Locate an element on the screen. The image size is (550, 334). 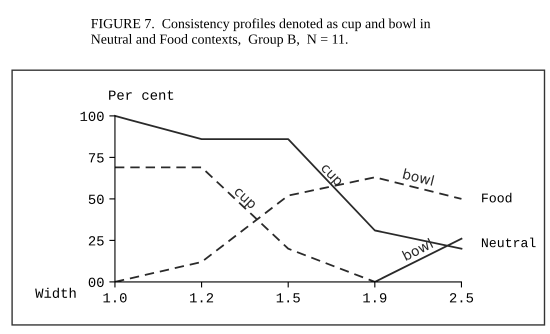
y-tick-label: 25 is located at coordinates (96, 241).